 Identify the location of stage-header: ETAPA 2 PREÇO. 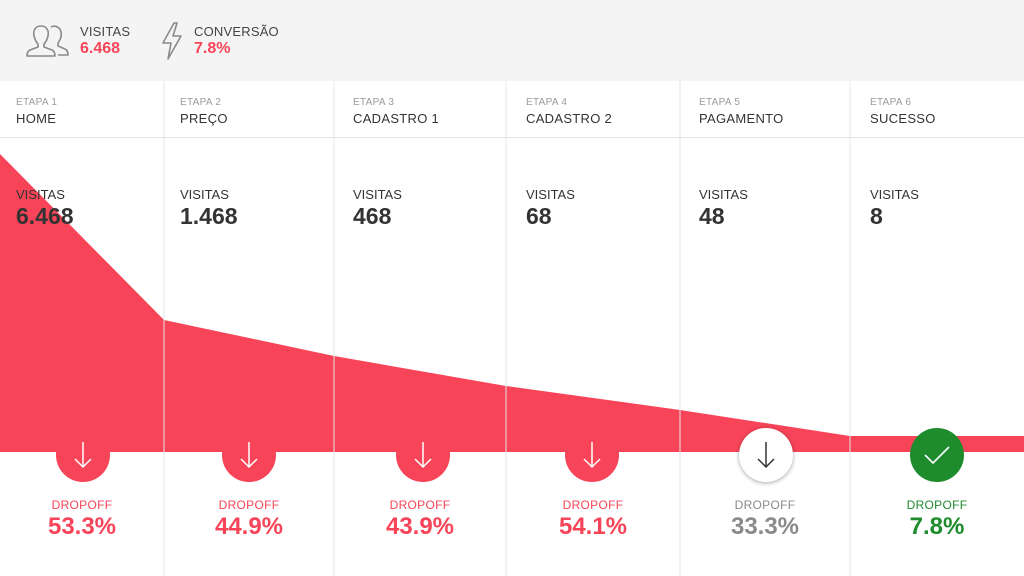
(249, 109).